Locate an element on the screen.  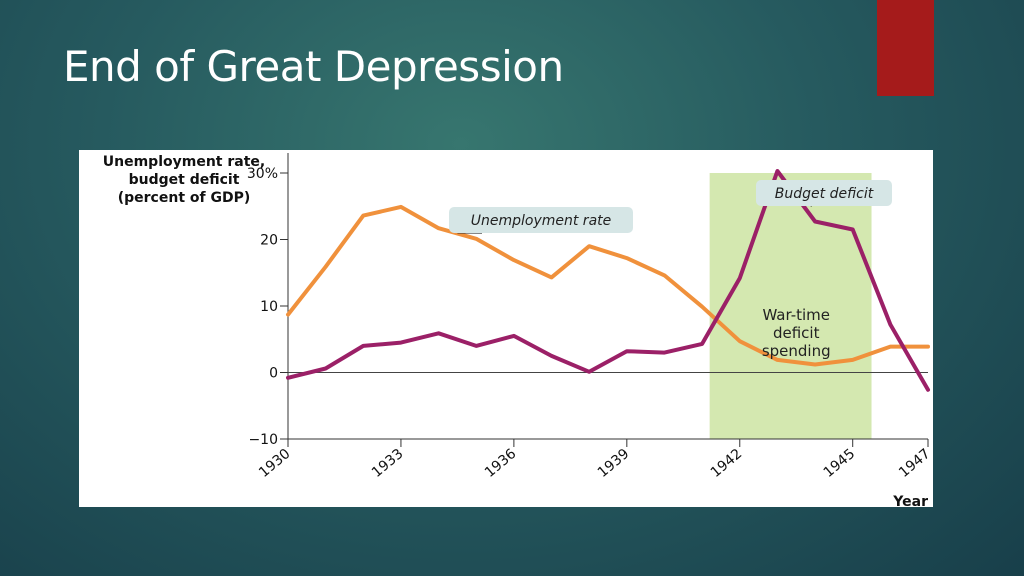
unemployment-callout-label: Unemployment rate is located at coordinates (541, 221).